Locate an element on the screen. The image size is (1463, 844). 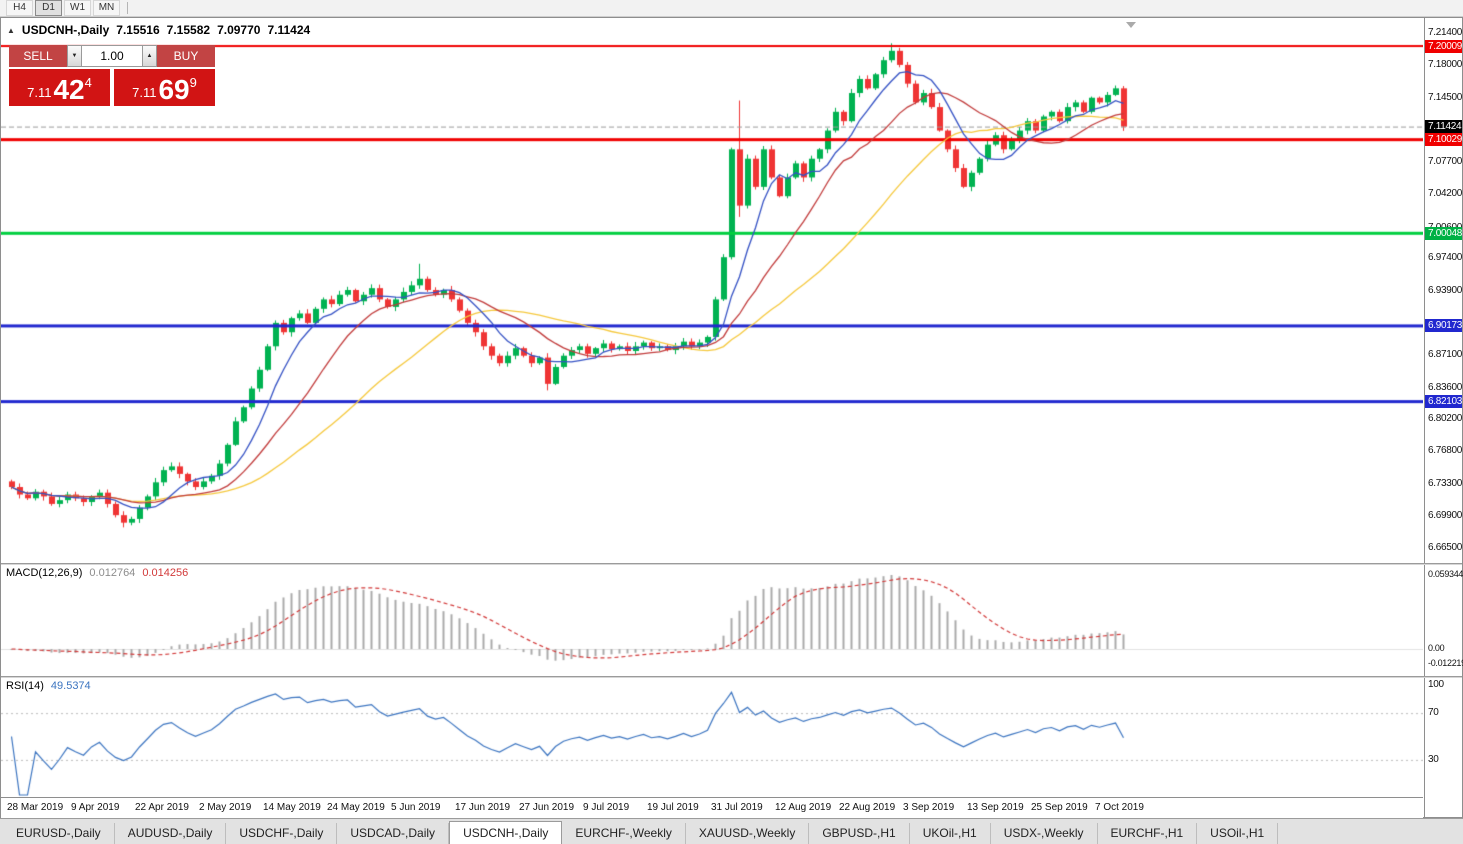
macd-canvas is located at coordinates (712, 620).